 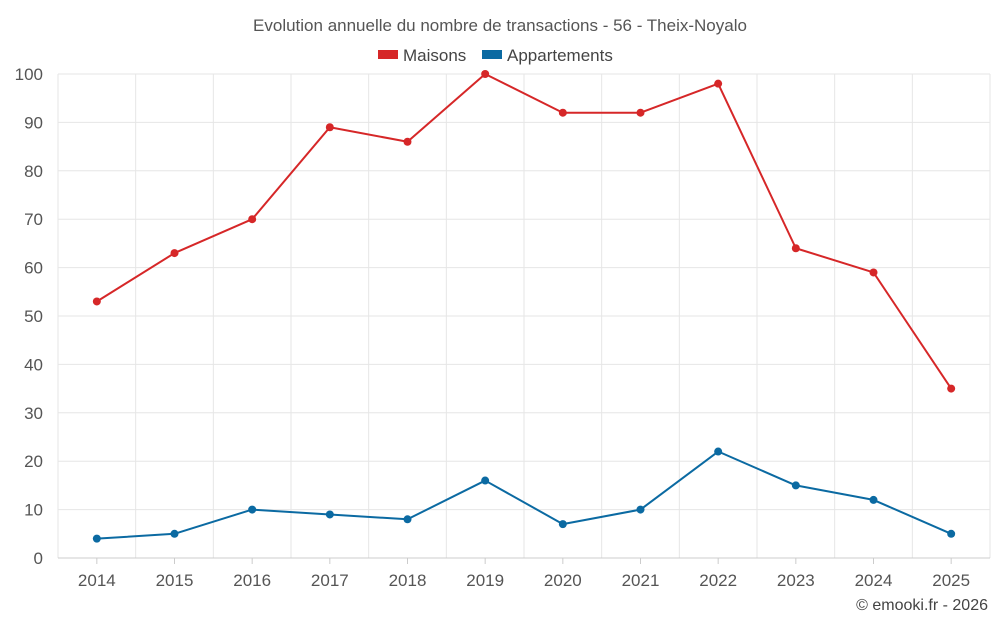 I want to click on y-axis: 0 10 20 30 40 50 60 70 80 90 100, so click(x=29, y=316).